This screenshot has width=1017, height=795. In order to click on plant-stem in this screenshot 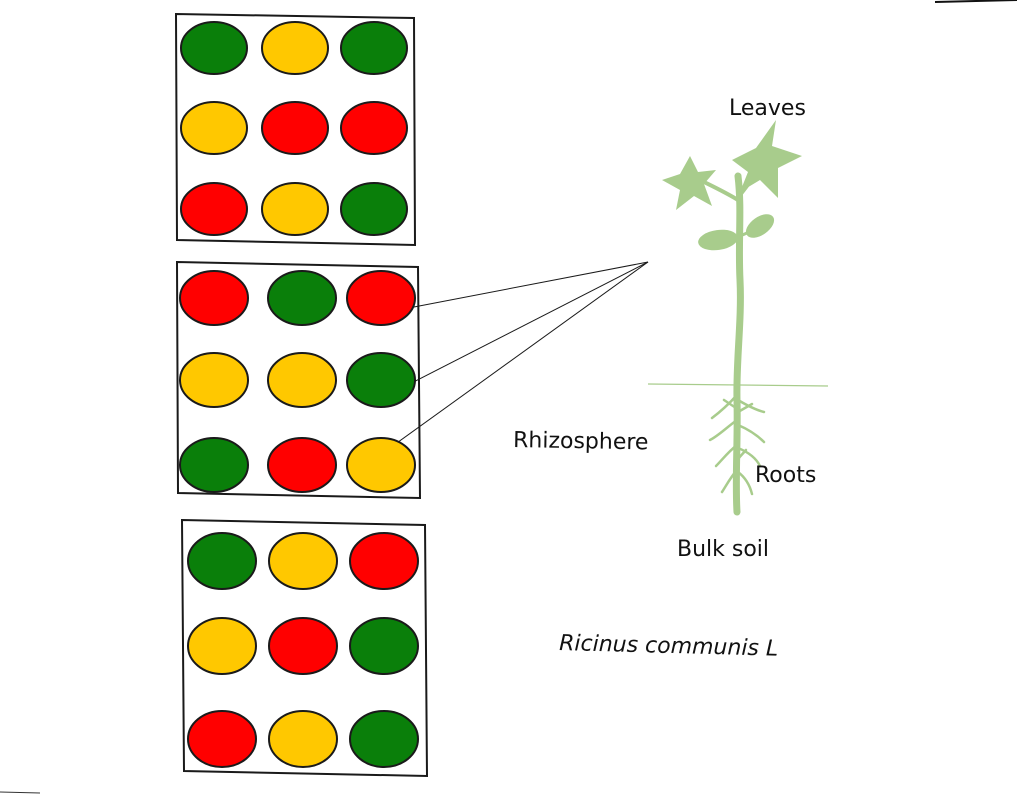, I will do `click(738, 344)`.